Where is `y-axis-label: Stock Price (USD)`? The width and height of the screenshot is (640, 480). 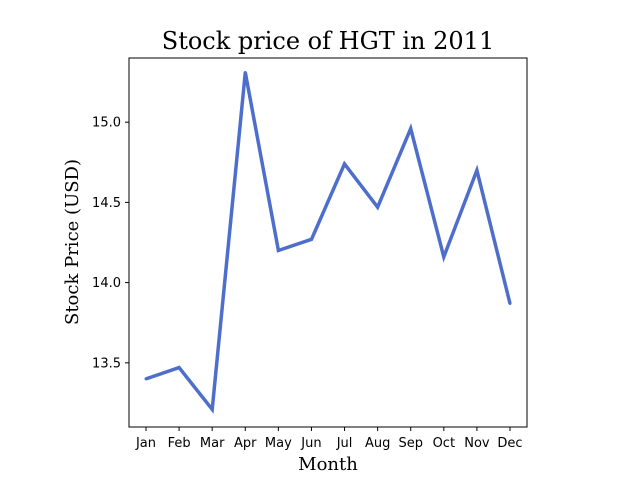
y-axis-label: Stock Price (USD) is located at coordinates (72, 242).